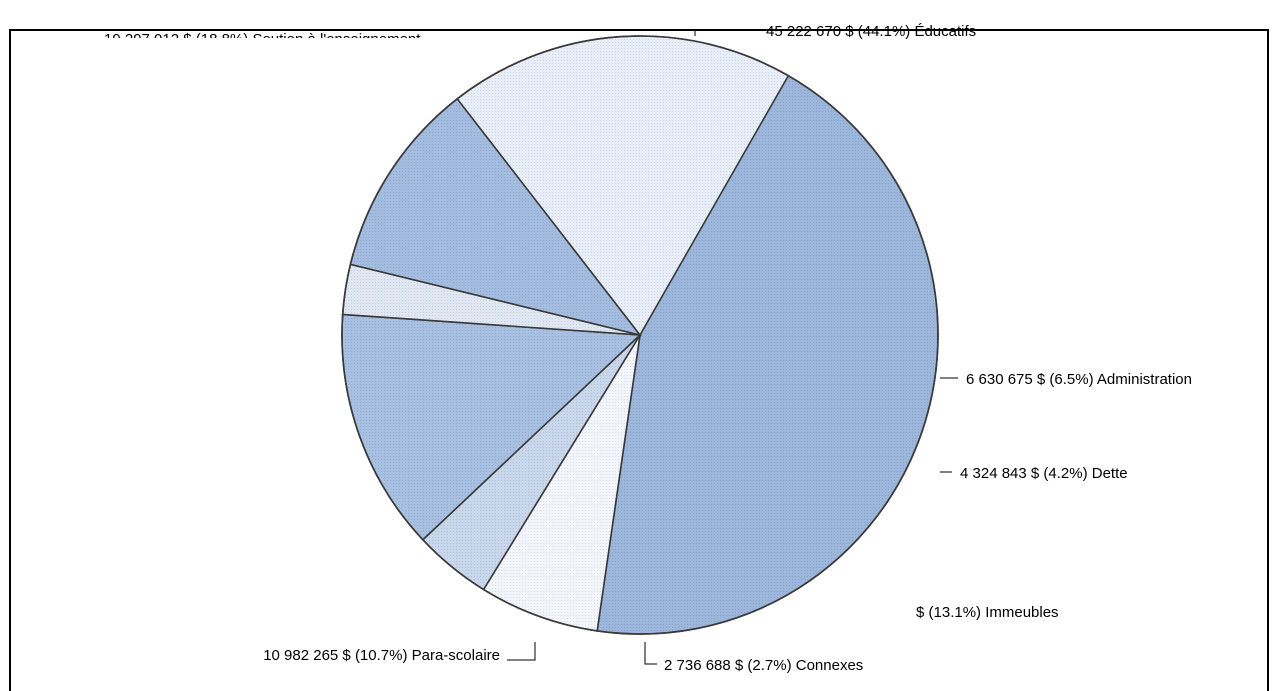 This screenshot has width=1278, height=691. Describe the element at coordinates (639, 14) in the screenshot. I see `top-mask` at that location.